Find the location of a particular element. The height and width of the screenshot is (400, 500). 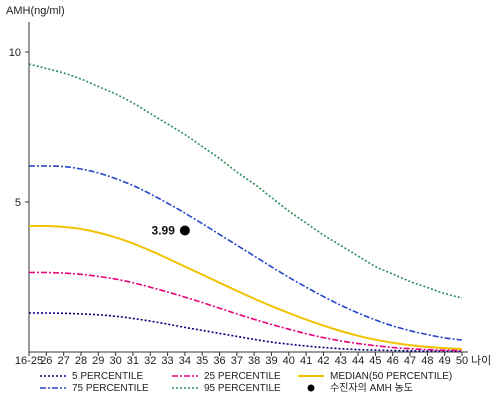

x-tick-label: 33 is located at coordinates (167, 361).